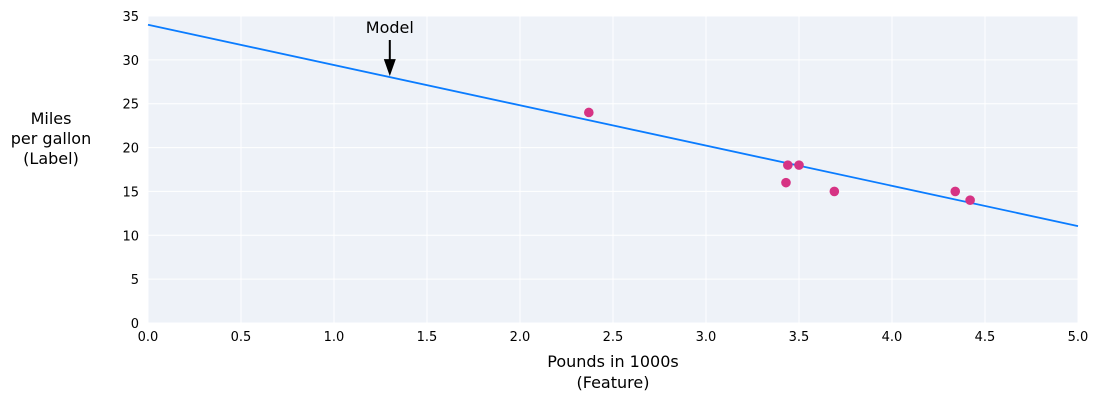 The height and width of the screenshot is (405, 1099). What do you see at coordinates (389, 68) in the screenshot?
I see `annotation-arrow-head` at bounding box center [389, 68].